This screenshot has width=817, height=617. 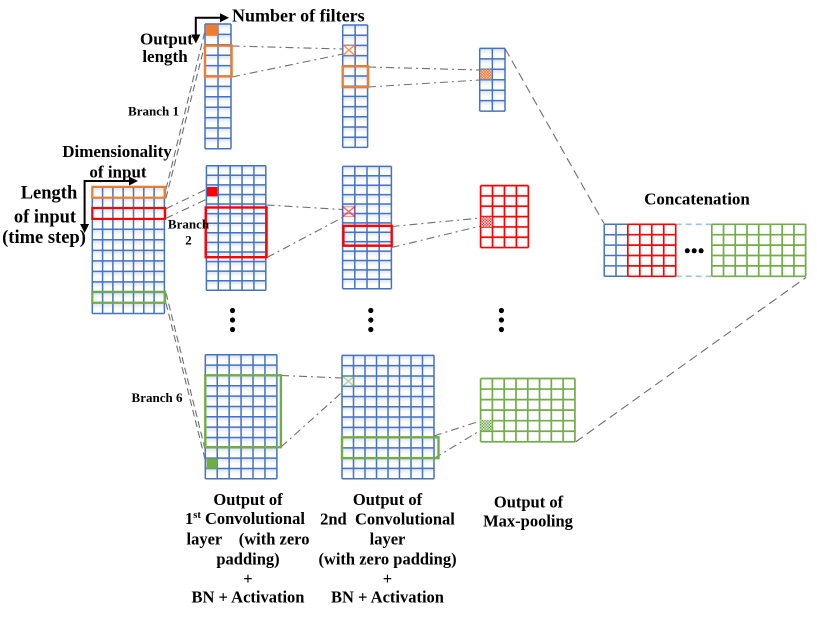 I want to click on svg-text: (time step), so click(x=44, y=238).